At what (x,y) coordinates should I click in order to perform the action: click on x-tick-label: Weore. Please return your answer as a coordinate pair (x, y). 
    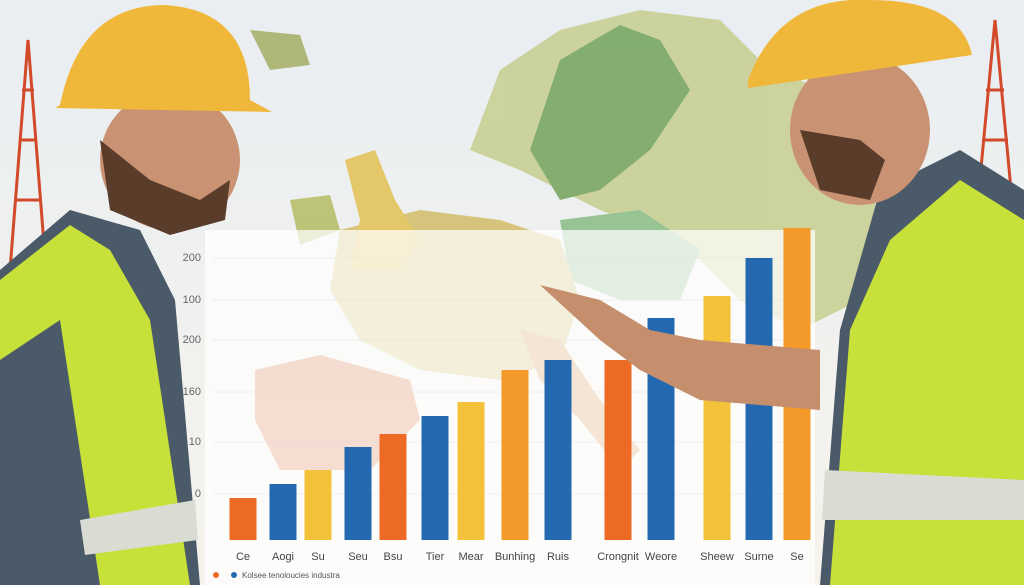
    Looking at the image, I should click on (661, 557).